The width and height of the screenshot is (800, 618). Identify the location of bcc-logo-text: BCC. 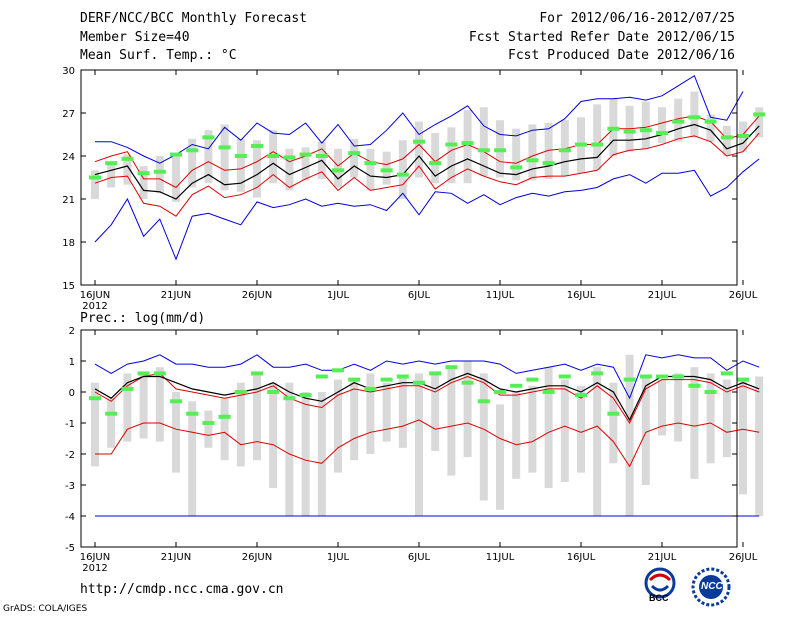
(659, 598).